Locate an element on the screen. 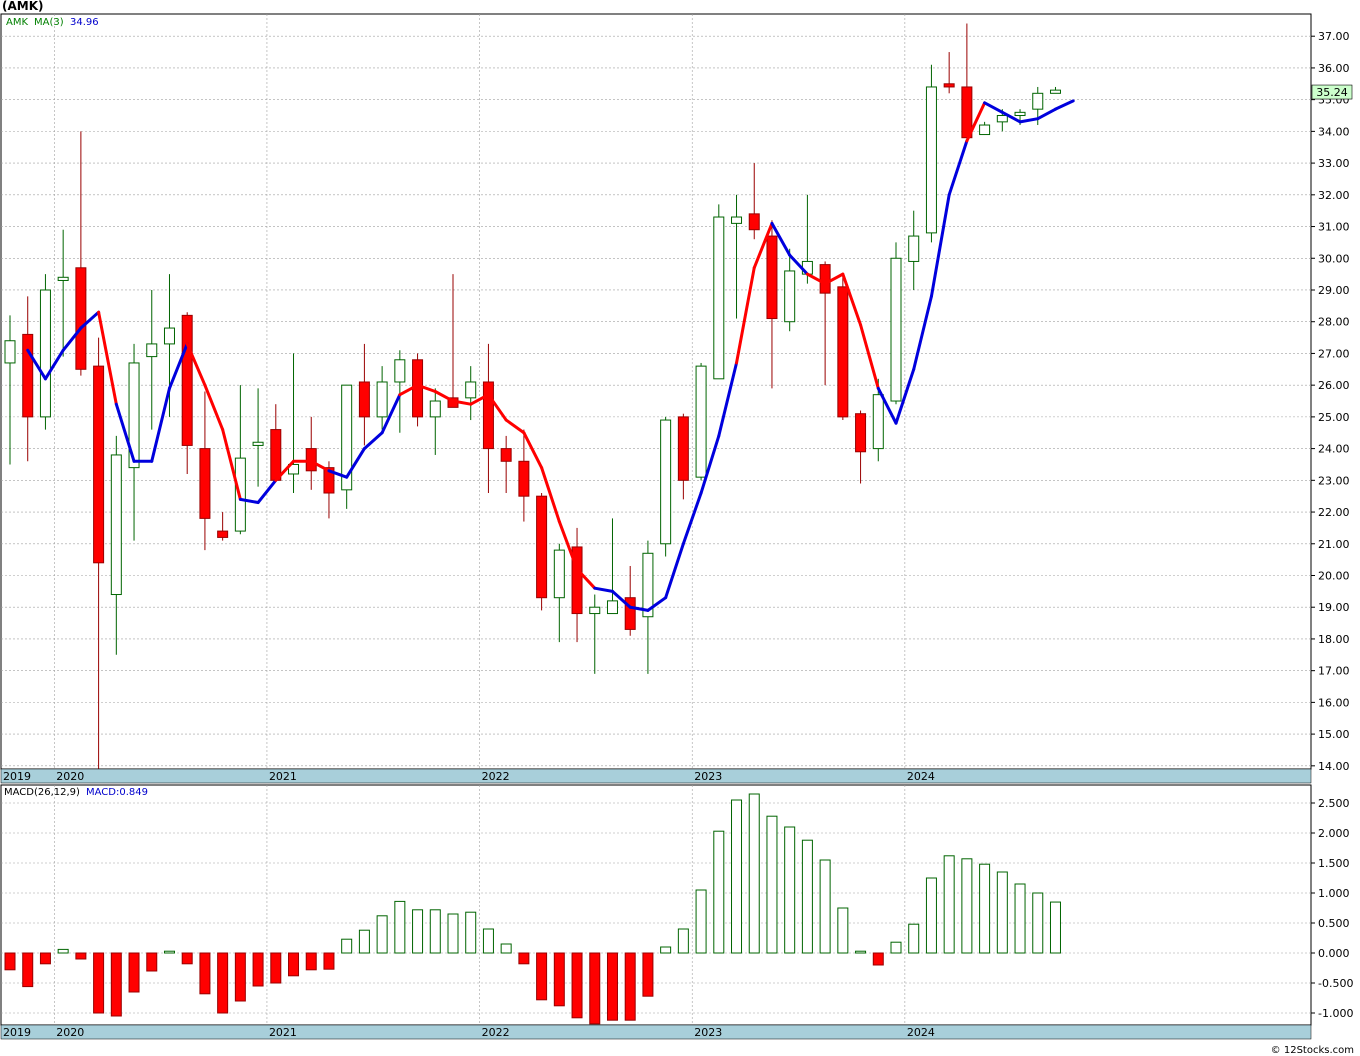  price-tick-label: 21.00 is located at coordinates (1334, 544).